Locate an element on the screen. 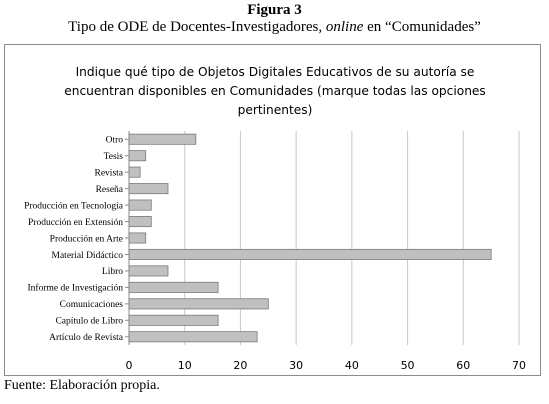 The height and width of the screenshot is (404, 549). category-label-7: Material Didáctico is located at coordinates (88, 256).